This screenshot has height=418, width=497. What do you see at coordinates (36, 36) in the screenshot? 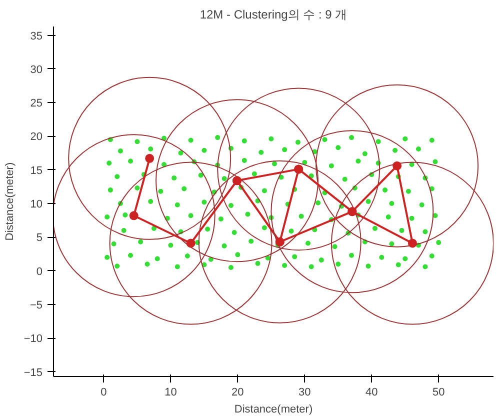
I see `y-tick-label: 35` at bounding box center [36, 36].